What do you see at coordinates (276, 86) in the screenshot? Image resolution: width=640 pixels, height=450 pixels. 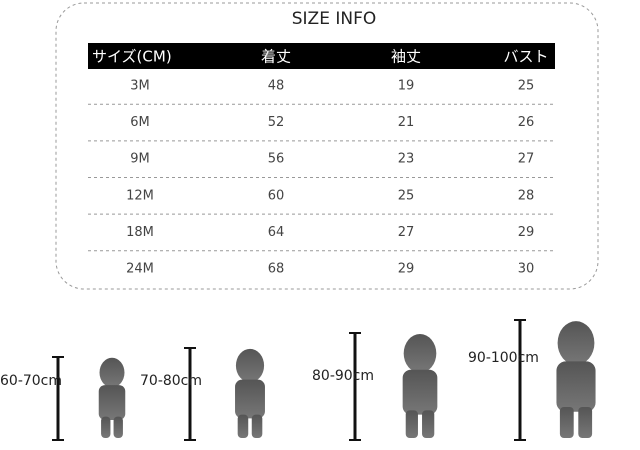 I see `table-cell: 48` at bounding box center [276, 86].